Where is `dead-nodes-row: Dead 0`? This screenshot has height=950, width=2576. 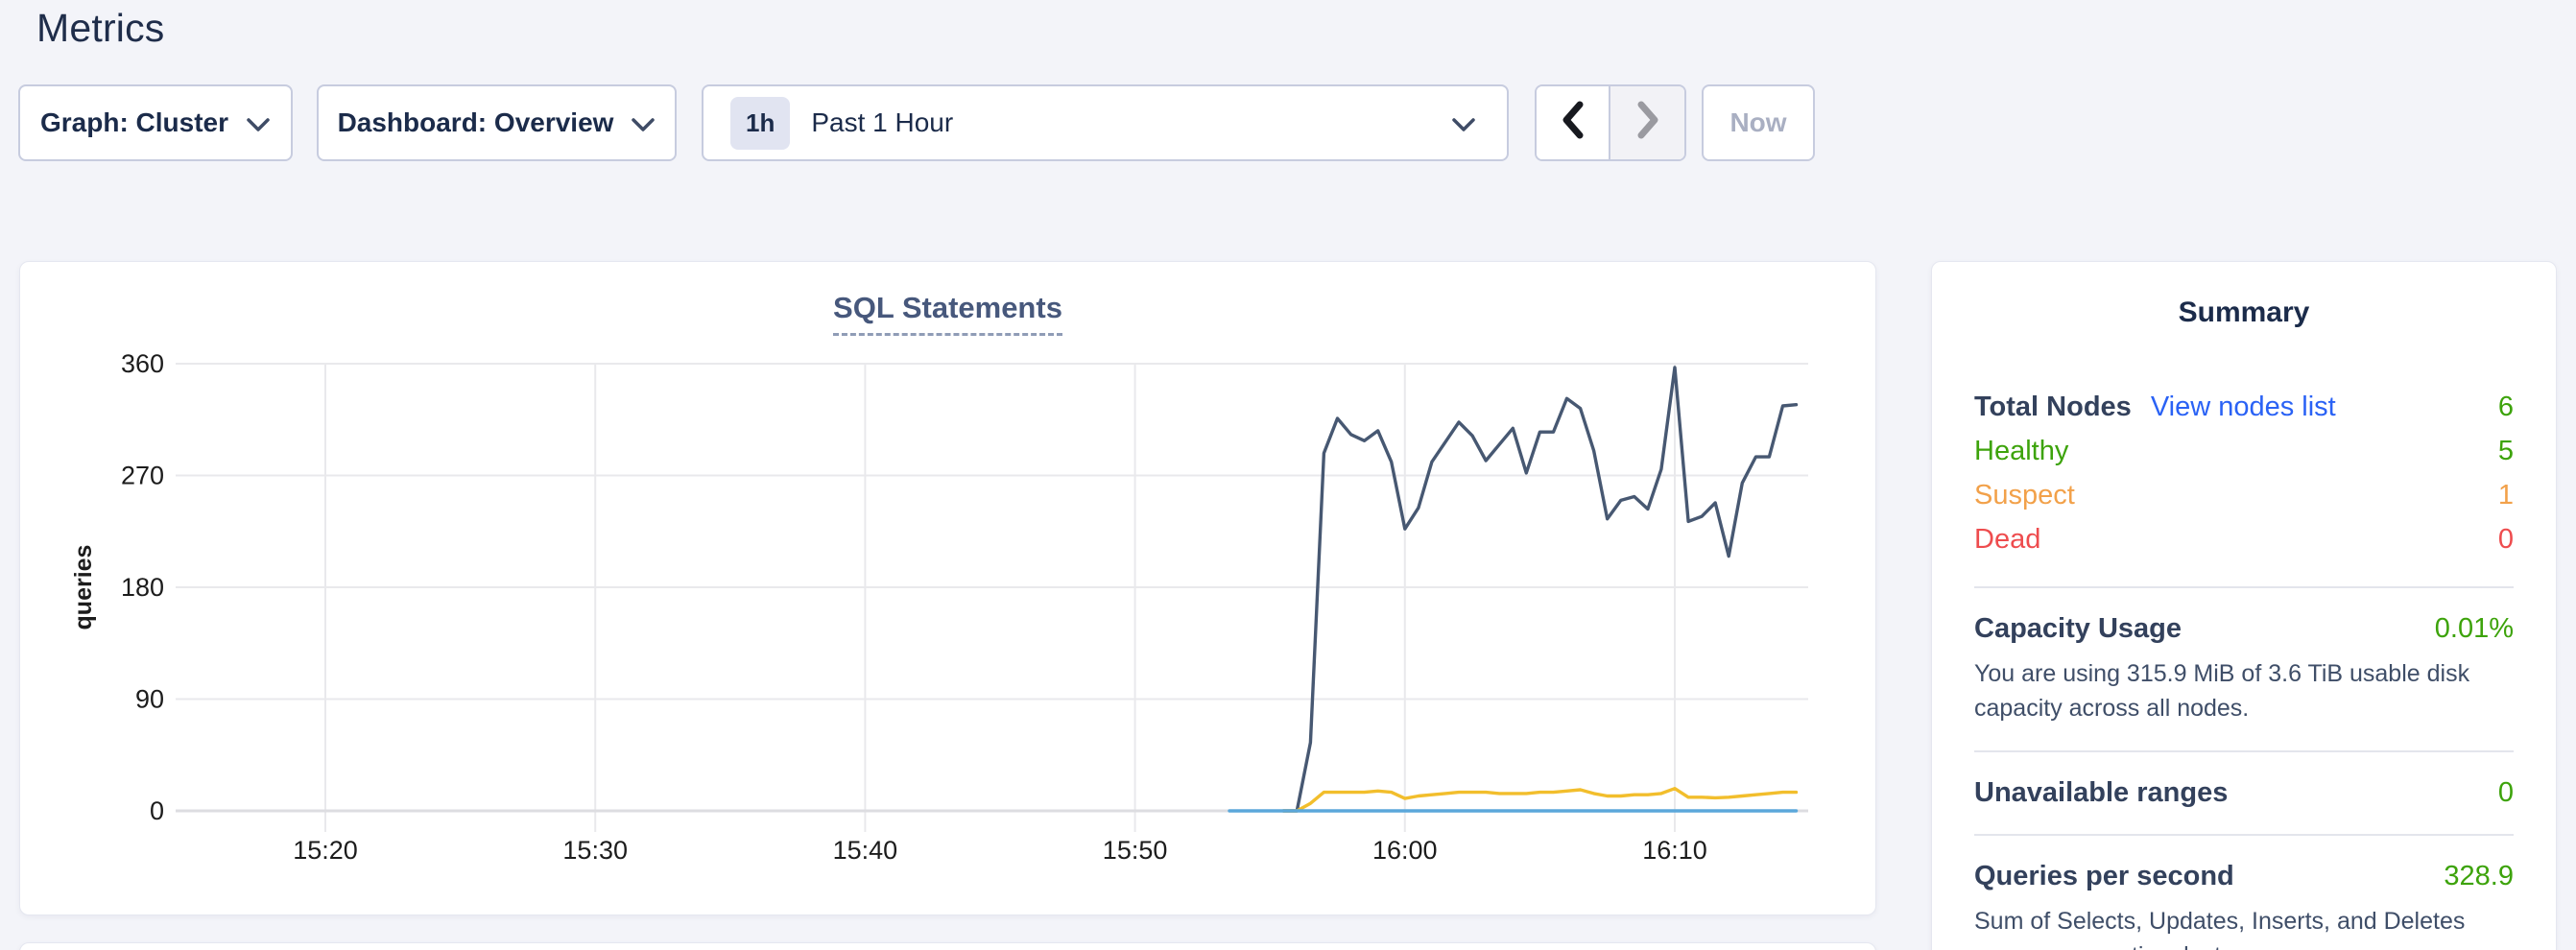
dead-nodes-row: Dead 0 is located at coordinates (2244, 539).